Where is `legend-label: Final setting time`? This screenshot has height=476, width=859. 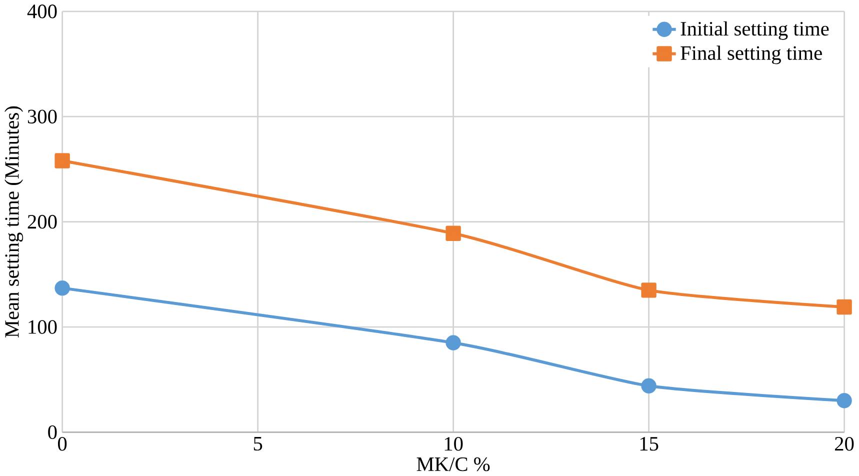 legend-label: Final setting time is located at coordinates (751, 55).